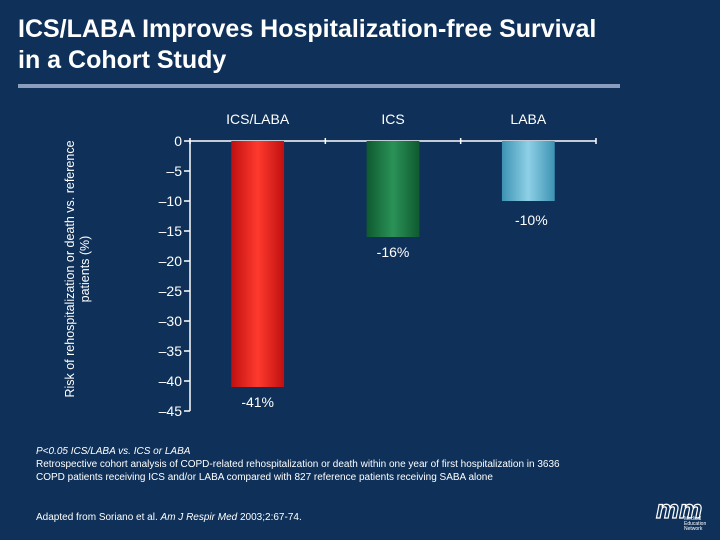  I want to click on logo-line-3: Network, so click(693, 529).